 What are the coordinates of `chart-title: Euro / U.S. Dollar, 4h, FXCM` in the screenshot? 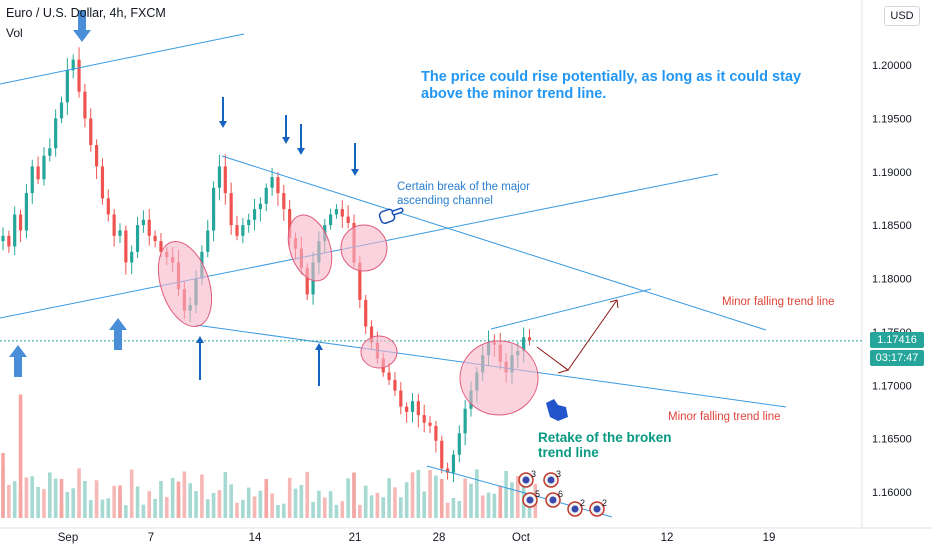 It's located at (86, 13).